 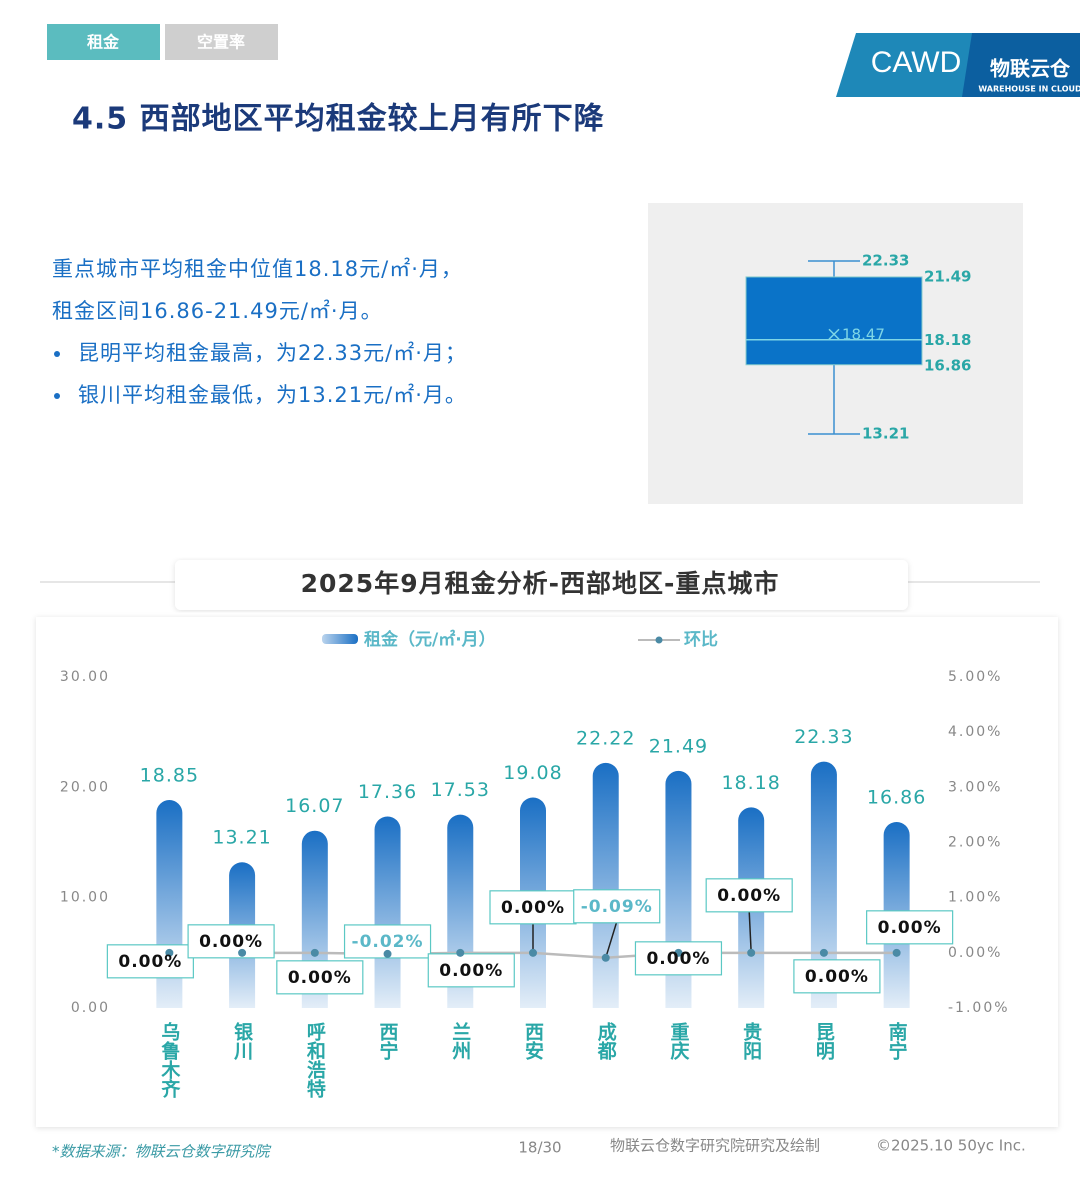 I want to click on summary-line: 重点城市平均租金中位值18.18元/㎡·月，, so click(x=257, y=269).